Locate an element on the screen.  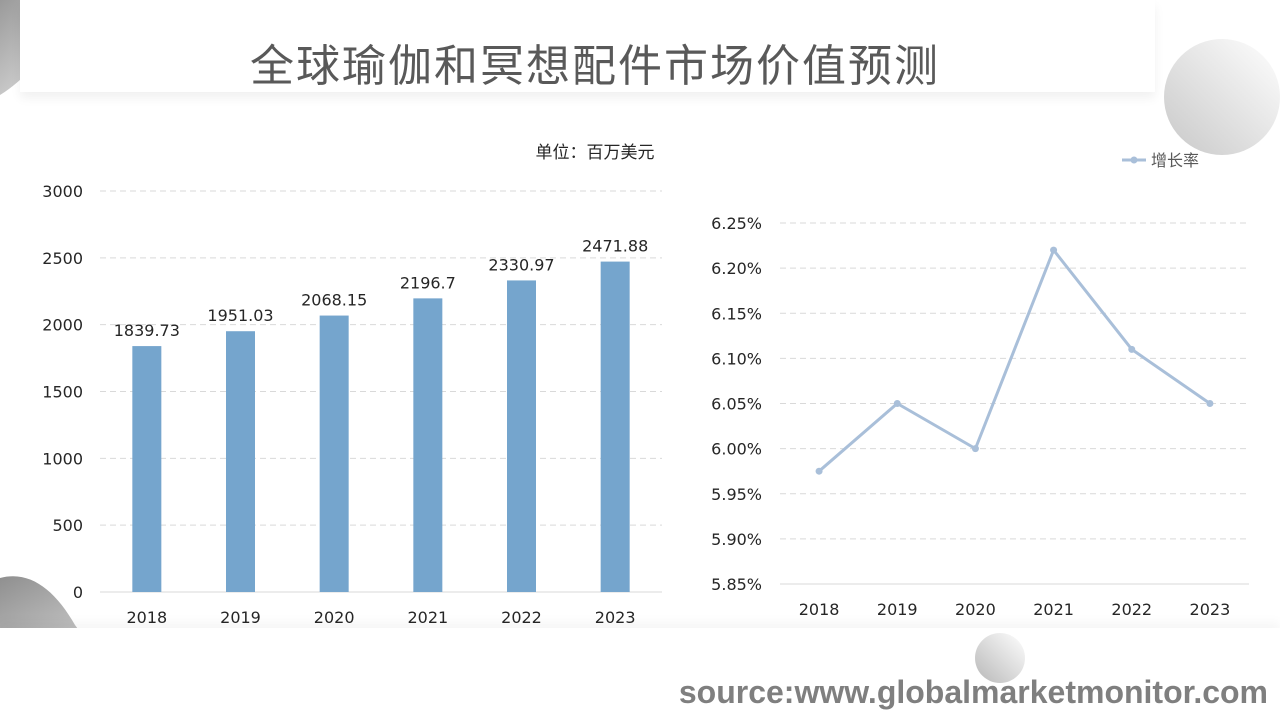
source-text: source:www.globalmarketmonitor.com is located at coordinates (973, 692).